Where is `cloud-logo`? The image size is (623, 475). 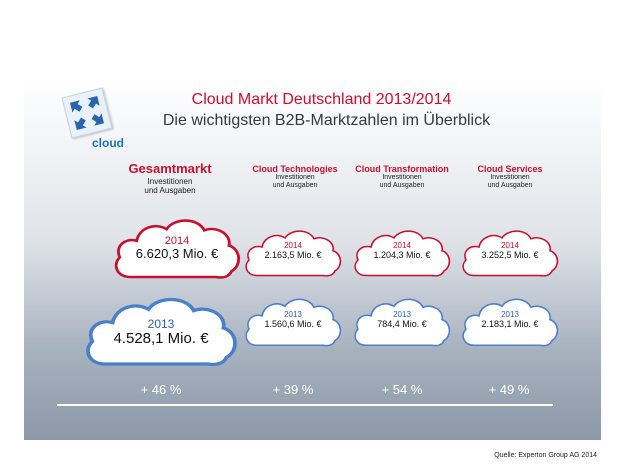
cloud-logo is located at coordinates (87, 113).